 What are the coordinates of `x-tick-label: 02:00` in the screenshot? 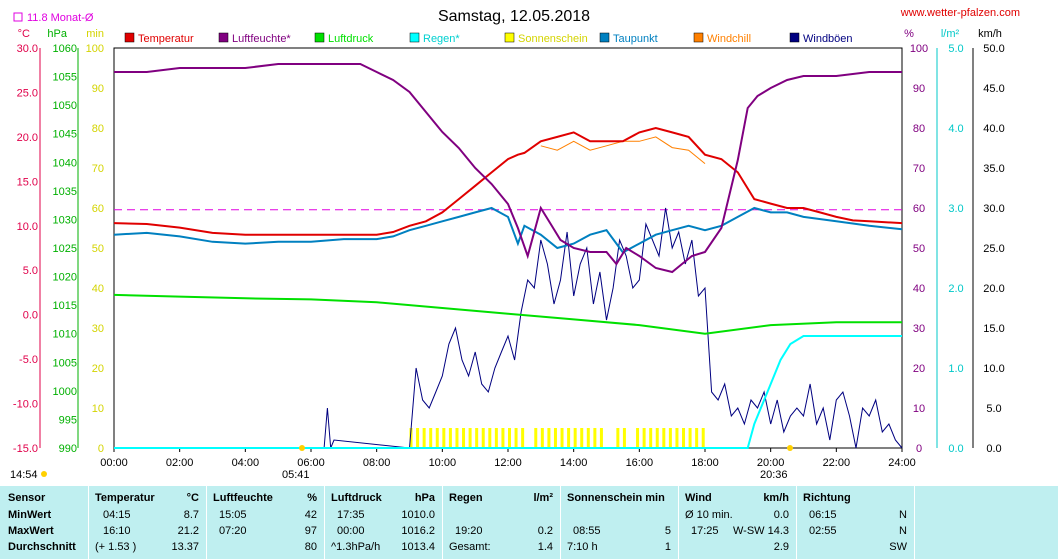 It's located at (180, 463).